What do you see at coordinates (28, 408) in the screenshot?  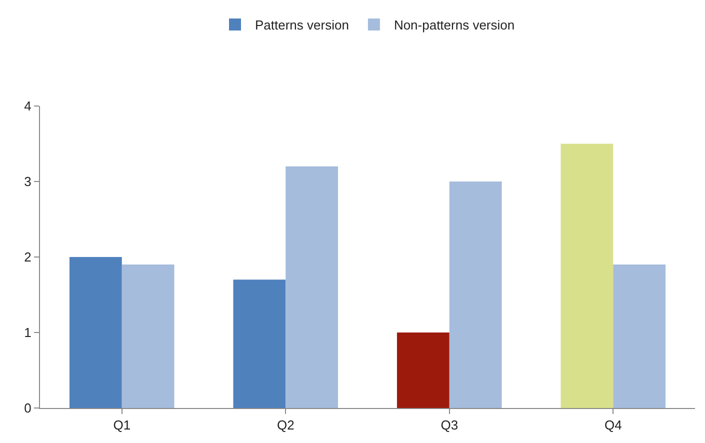 I see `y-tick-label: 0` at bounding box center [28, 408].